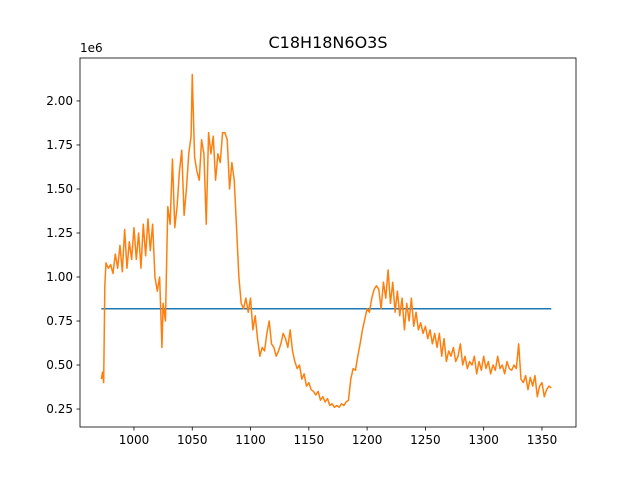 This screenshot has width=640, height=480. Describe the element at coordinates (59, 409) in the screenshot. I see `y-tick-label: 0.25` at that location.